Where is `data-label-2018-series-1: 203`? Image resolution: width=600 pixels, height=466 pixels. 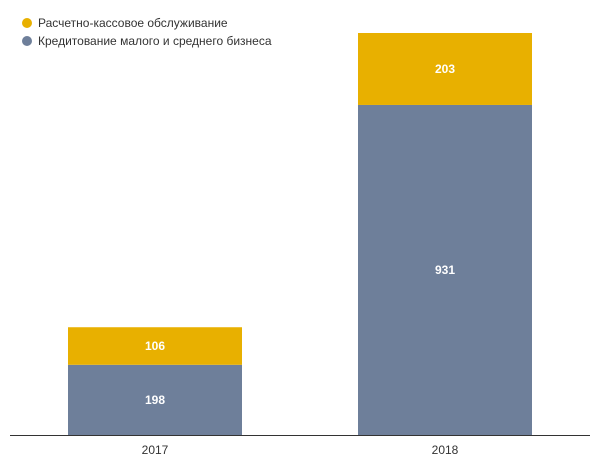 data-label-2018-series-1: 203 is located at coordinates (445, 69).